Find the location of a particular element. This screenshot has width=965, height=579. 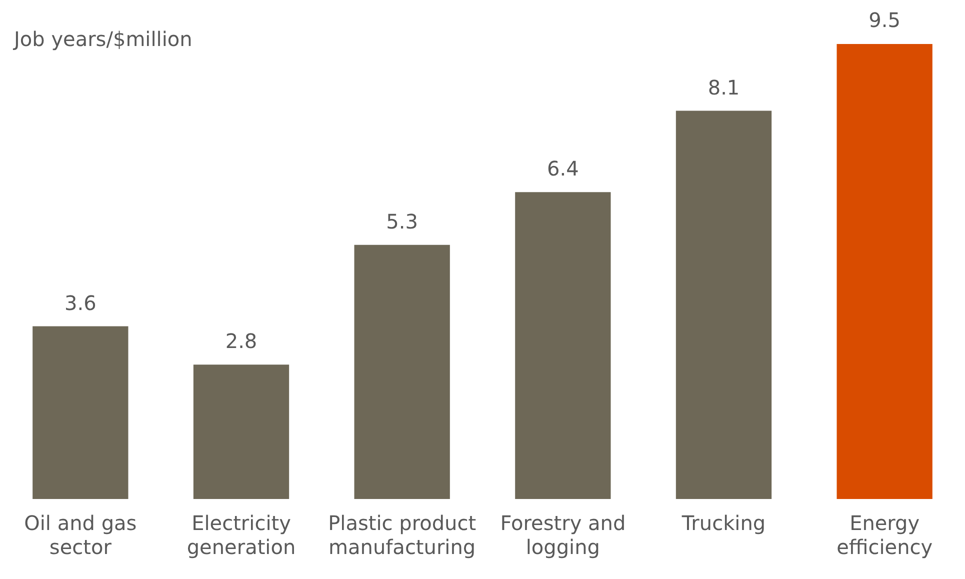

data-label: 9.5 is located at coordinates (884, 20).